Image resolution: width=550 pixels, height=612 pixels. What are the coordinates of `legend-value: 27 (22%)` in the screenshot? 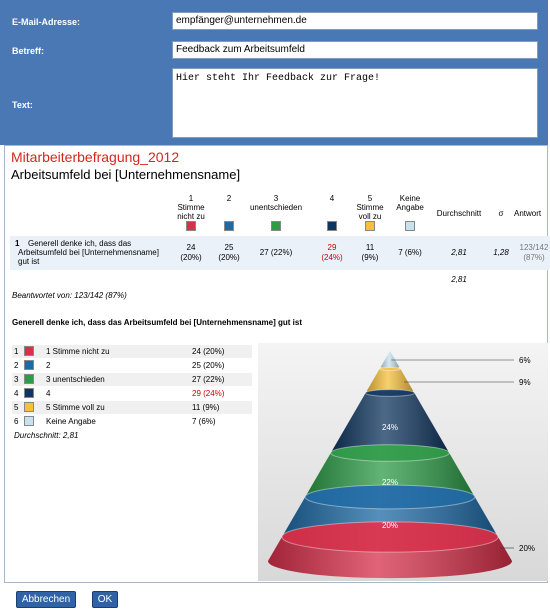 It's located at (208, 379).